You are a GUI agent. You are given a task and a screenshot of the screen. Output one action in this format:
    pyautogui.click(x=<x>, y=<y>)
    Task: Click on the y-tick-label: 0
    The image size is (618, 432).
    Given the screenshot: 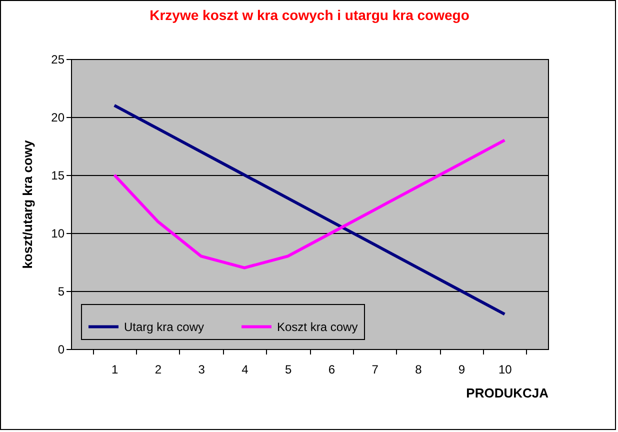 What is the action you would take?
    pyautogui.click(x=61, y=349)
    